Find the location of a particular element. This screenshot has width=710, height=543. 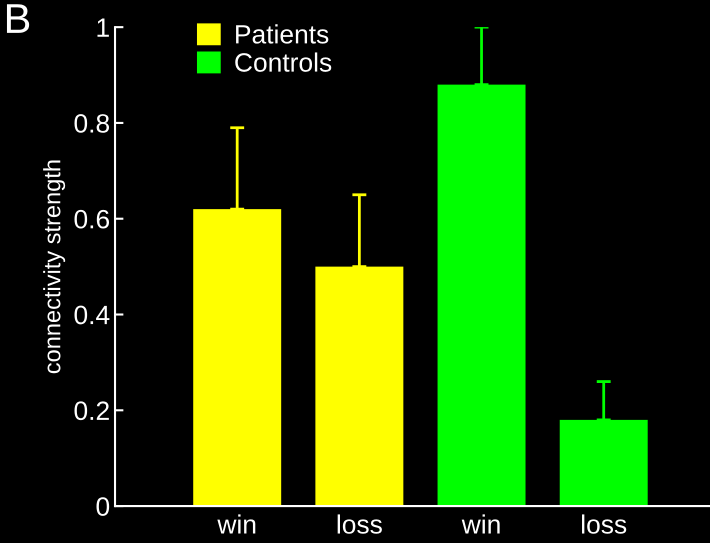

legend-label: Patients is located at coordinates (282, 34).